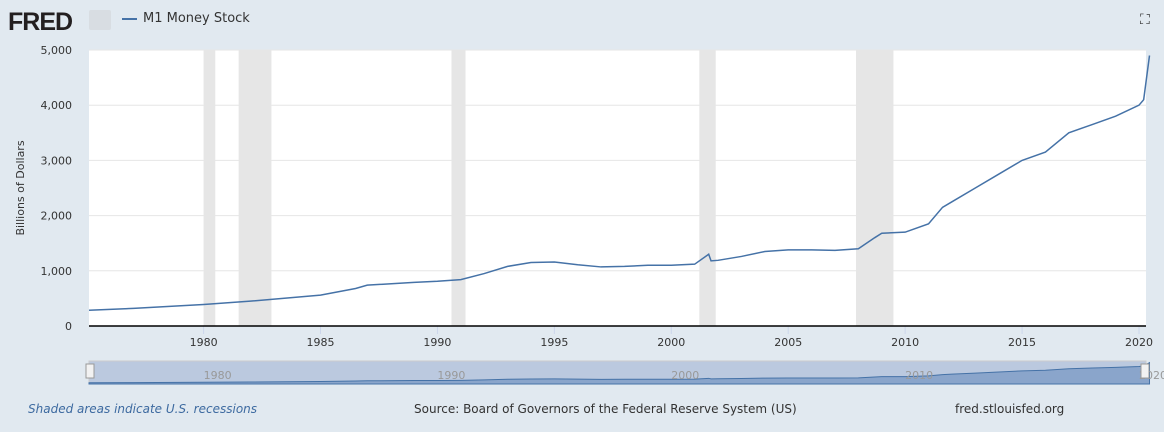  What do you see at coordinates (1022, 342) in the screenshot?
I see `x-tick-label: 2015` at bounding box center [1022, 342].